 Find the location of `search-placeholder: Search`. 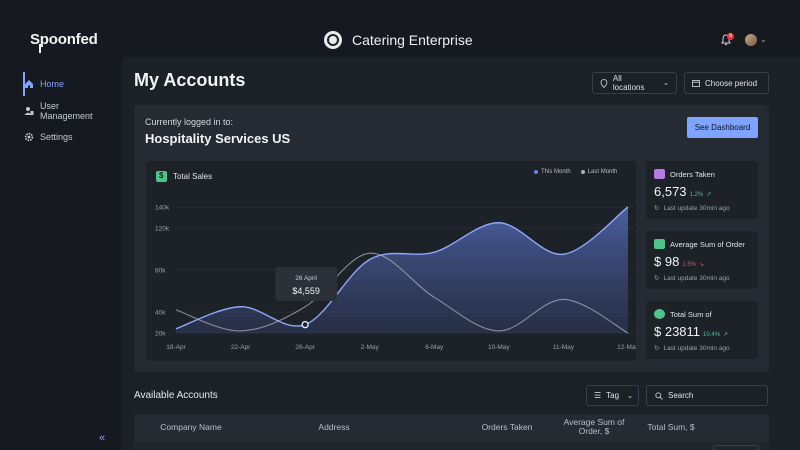

search-placeholder: Search is located at coordinates (681, 395).